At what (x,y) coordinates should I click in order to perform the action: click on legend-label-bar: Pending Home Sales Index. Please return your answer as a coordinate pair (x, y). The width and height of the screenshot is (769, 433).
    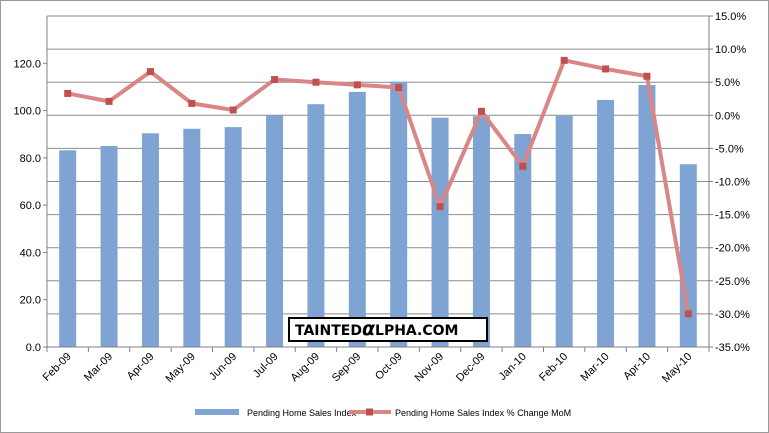
    Looking at the image, I should click on (302, 413).